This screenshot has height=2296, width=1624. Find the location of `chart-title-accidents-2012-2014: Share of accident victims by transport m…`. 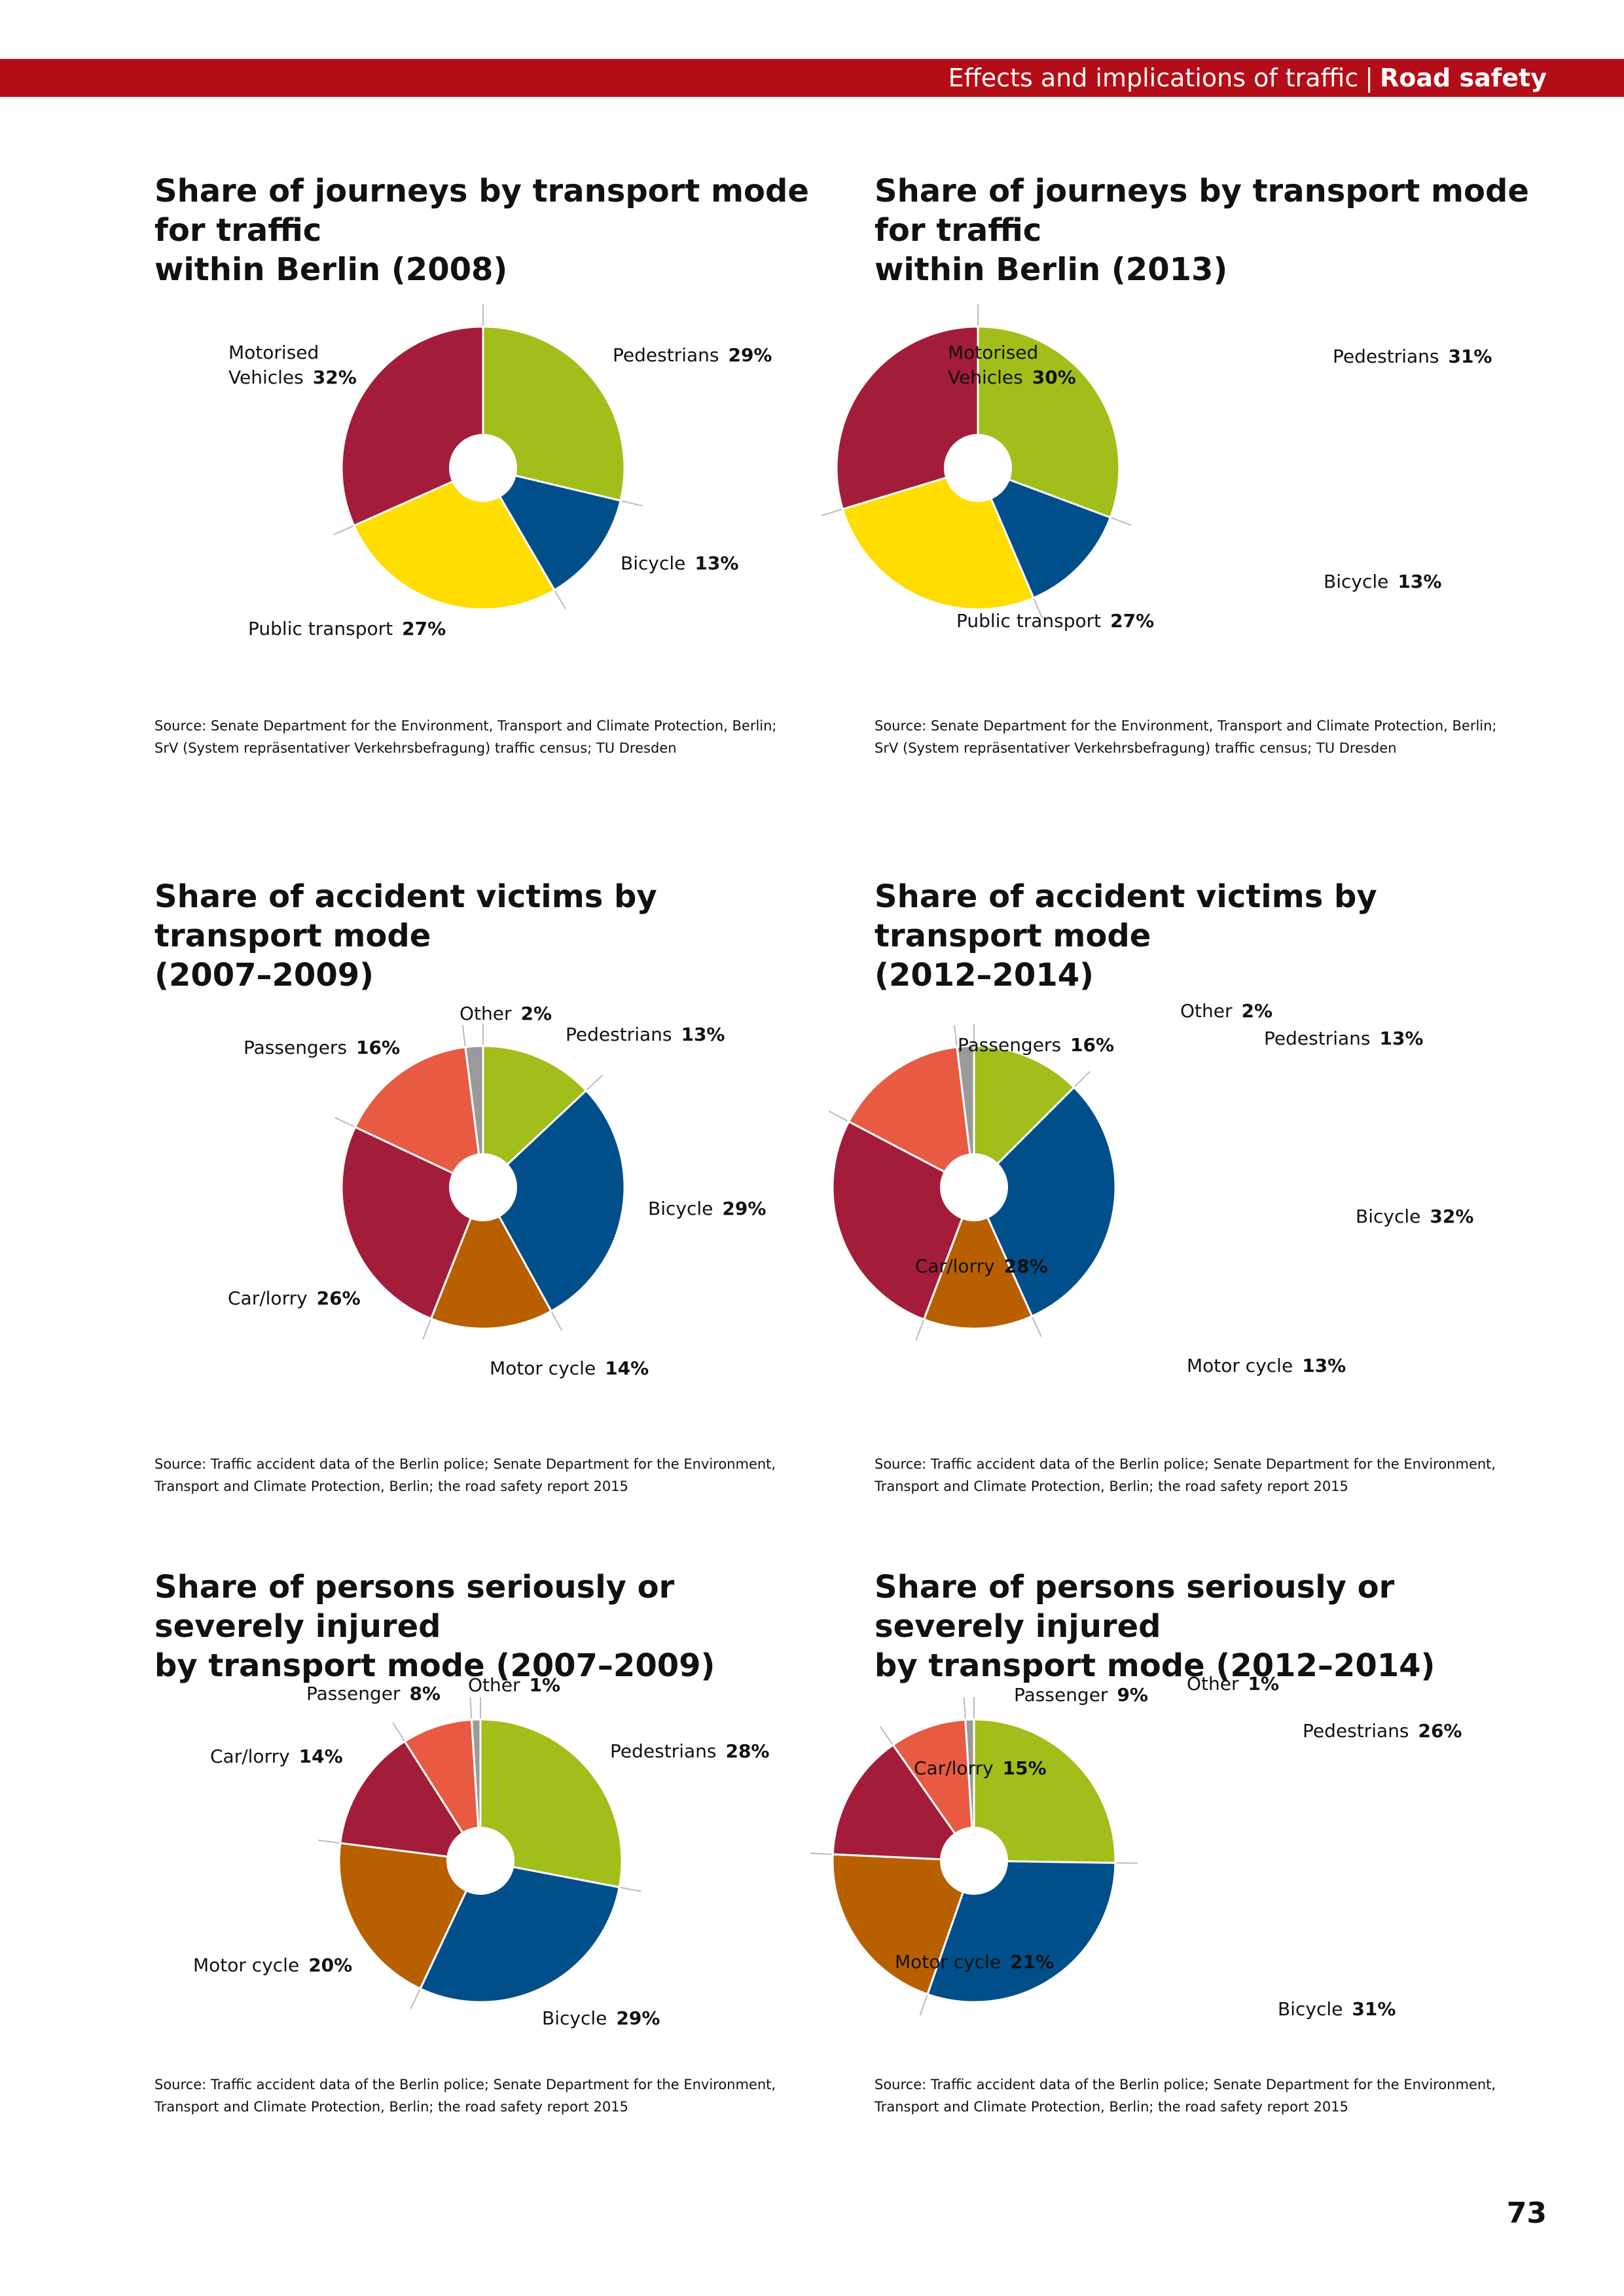

chart-title-accidents-2012-2014: Share of accident victims by transport m… is located at coordinates (1208, 936).